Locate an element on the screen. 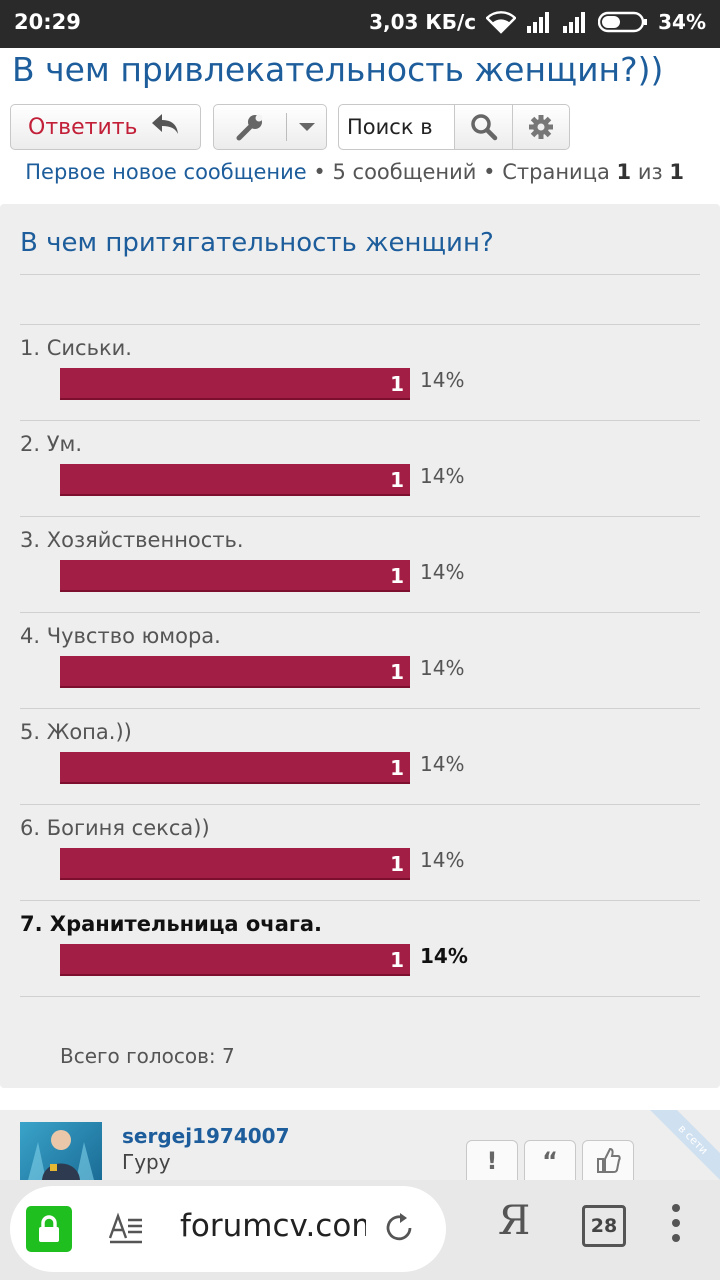 This screenshot has width=720, height=1280. like-button is located at coordinates (608, 1160).